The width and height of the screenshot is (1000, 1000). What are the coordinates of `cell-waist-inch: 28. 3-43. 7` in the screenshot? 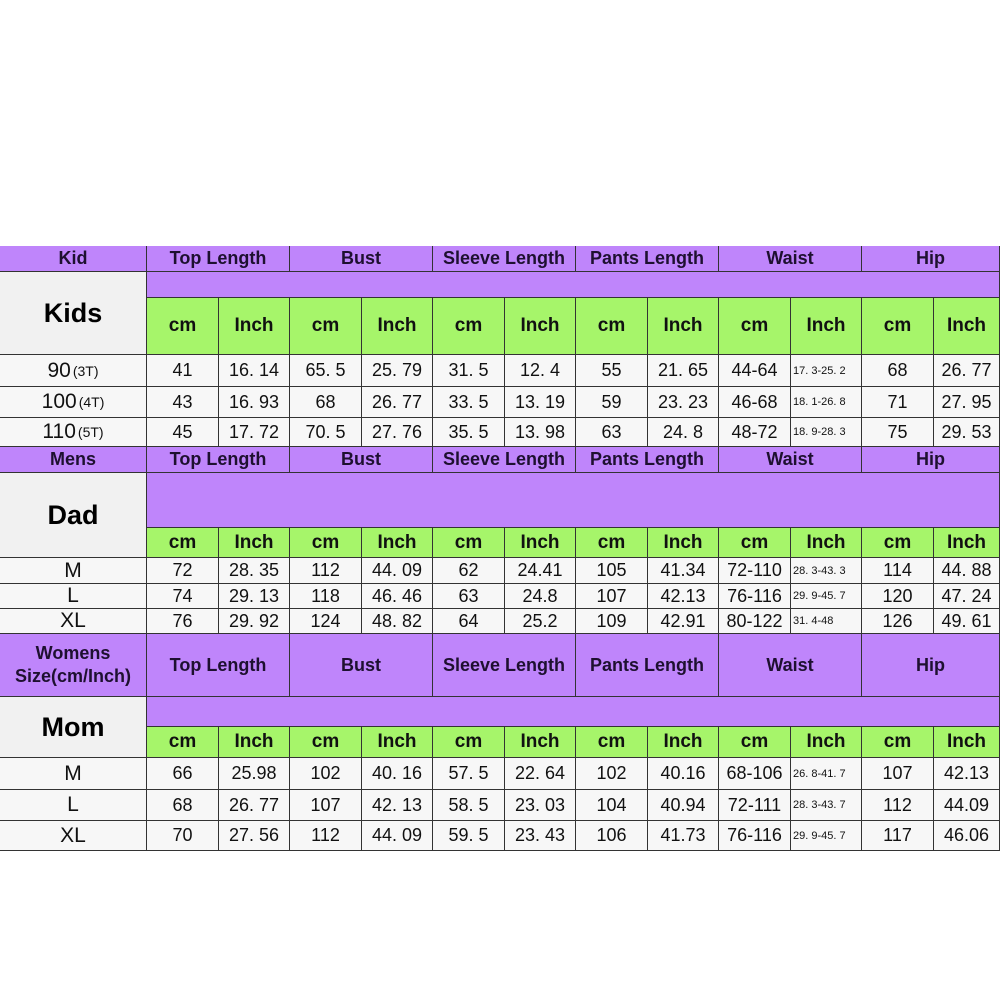 It's located at (826, 805).